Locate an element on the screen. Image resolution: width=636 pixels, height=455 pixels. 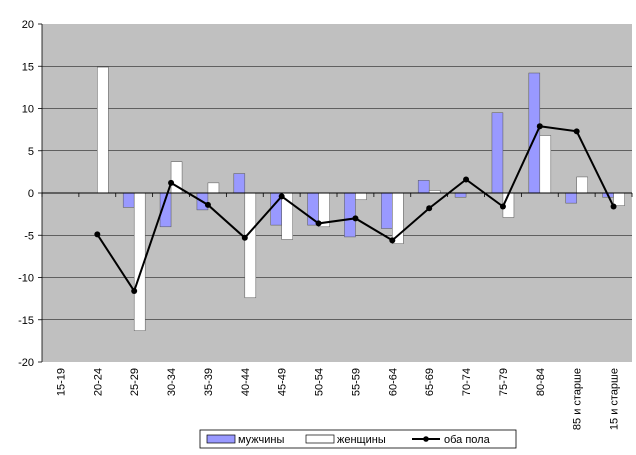
legend-marker-both is located at coordinates (426, 439).